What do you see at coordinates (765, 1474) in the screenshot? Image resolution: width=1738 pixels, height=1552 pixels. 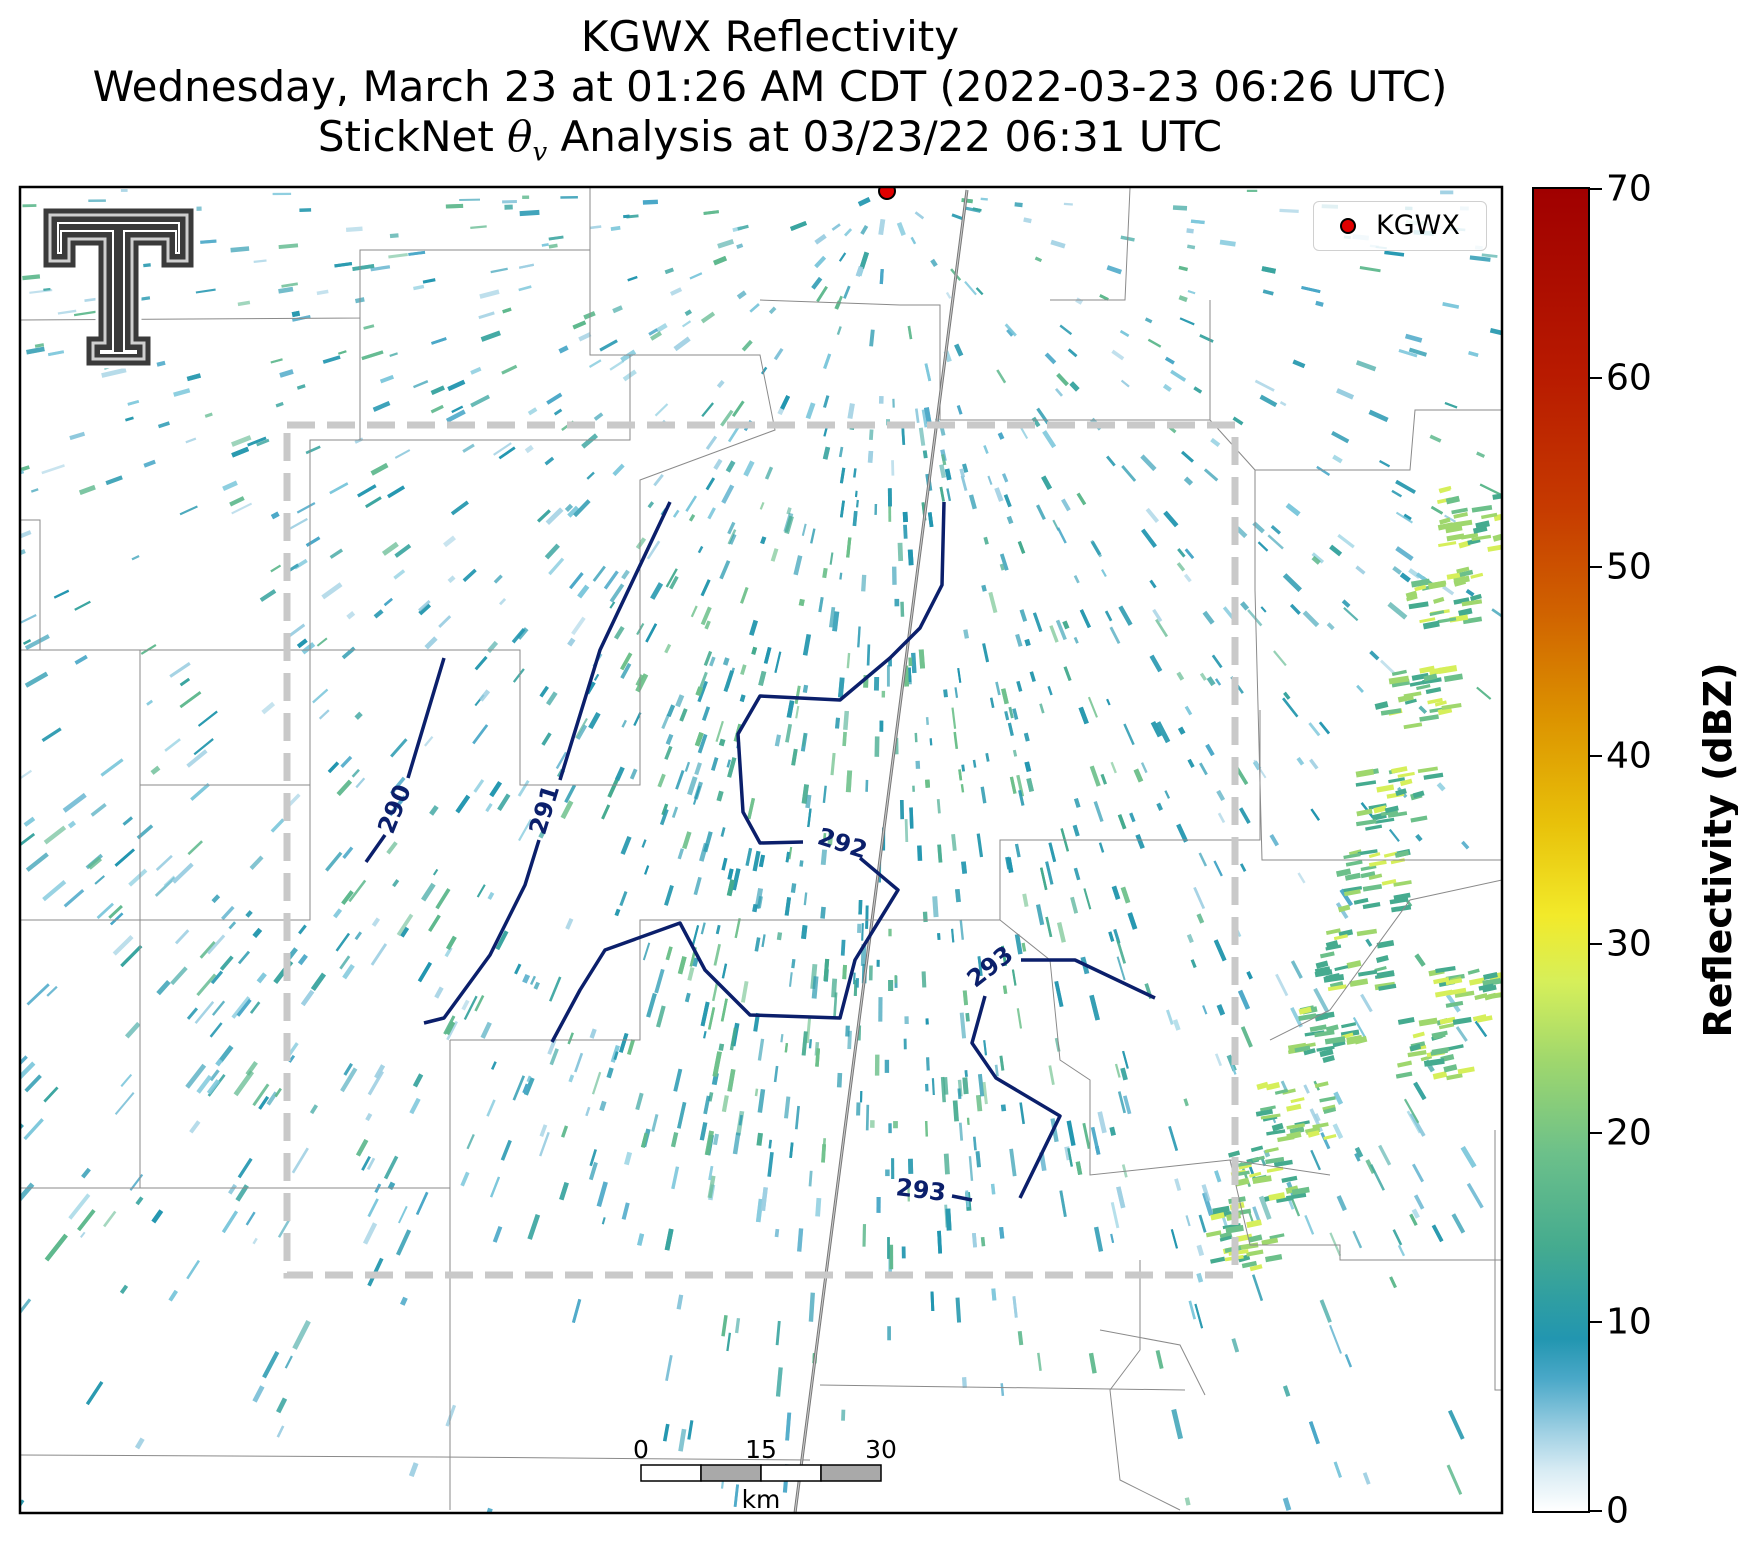 I see `scale-bar: 0 15 30 km` at bounding box center [765, 1474].